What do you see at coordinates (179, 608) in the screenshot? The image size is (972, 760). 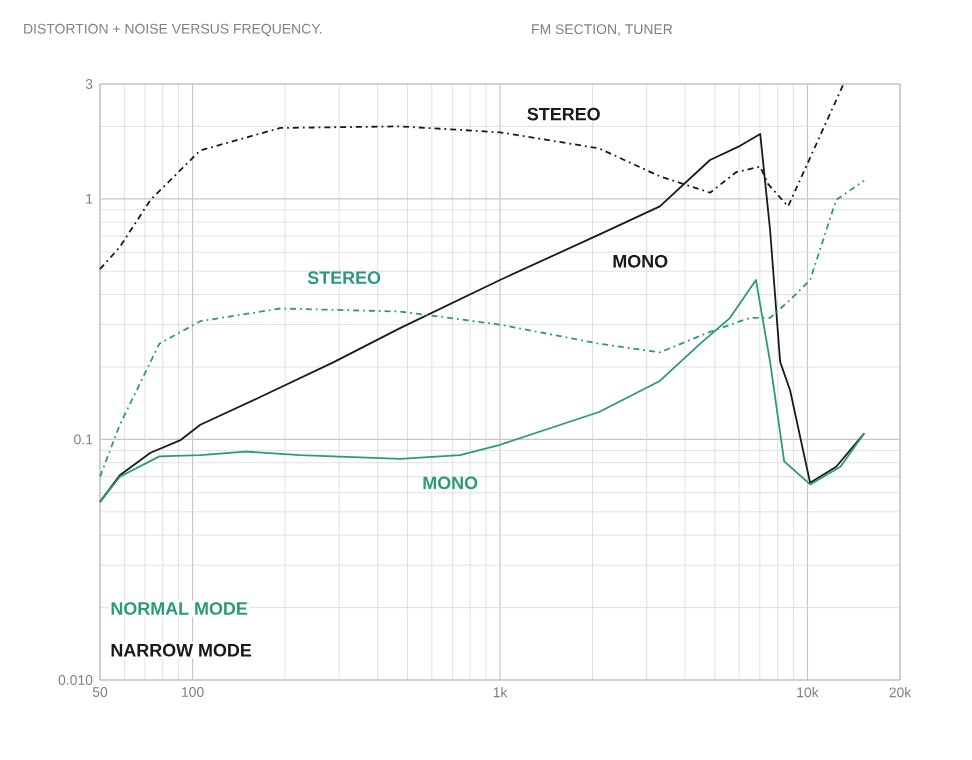 I see `annotation: NORMAL MODE` at bounding box center [179, 608].